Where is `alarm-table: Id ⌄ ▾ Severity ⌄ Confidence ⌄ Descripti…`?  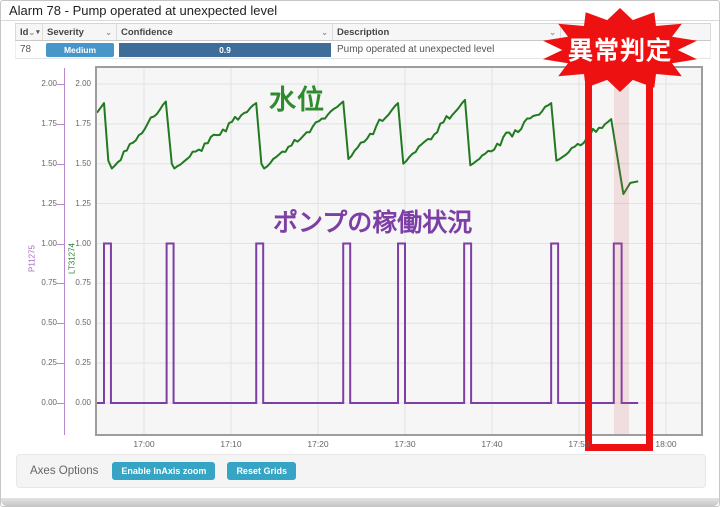
alarm-table: Id ⌄ ▾ Severity ⌄ Confidence ⌄ Descripti… is located at coordinates (363, 41).